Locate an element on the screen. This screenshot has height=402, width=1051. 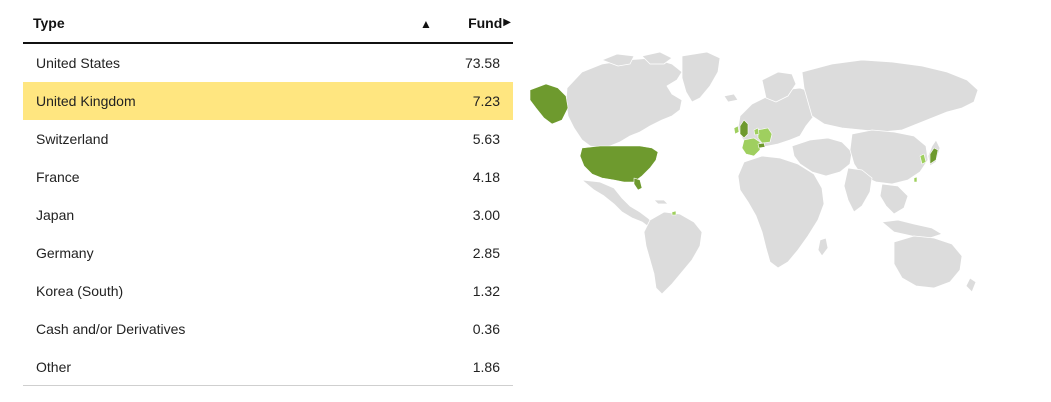
table-row: France 4.18 is located at coordinates (268, 177).